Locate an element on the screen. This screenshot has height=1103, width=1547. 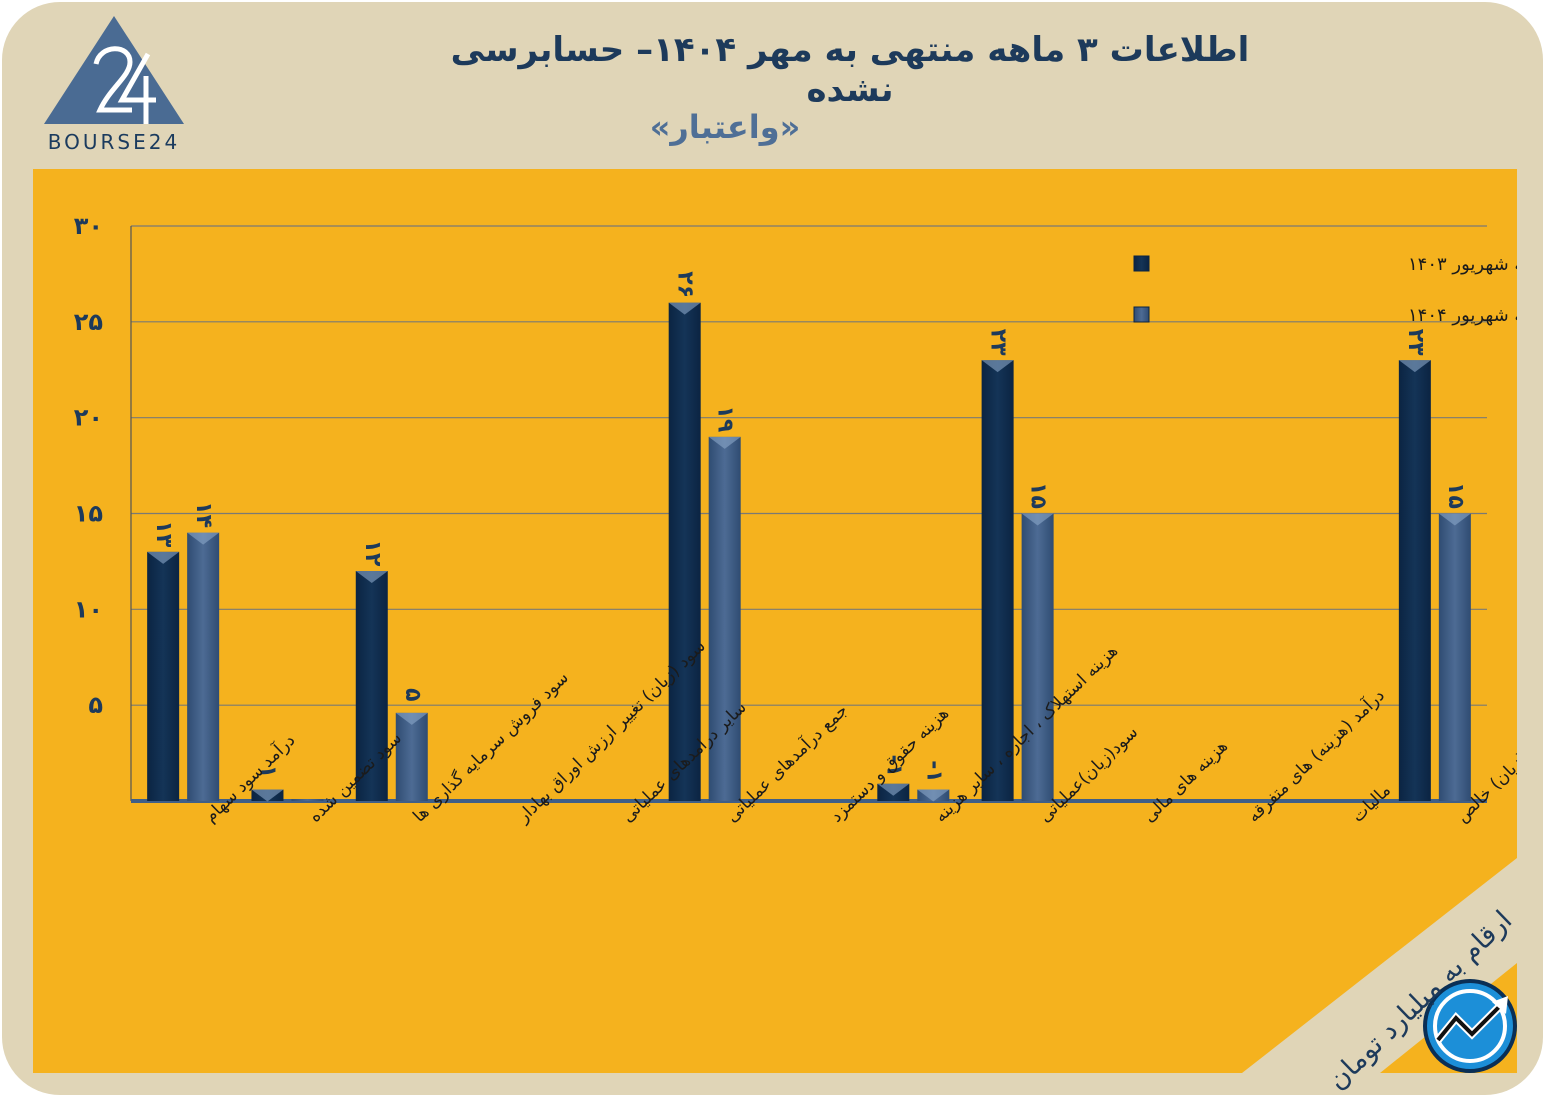
y-tick-label: ۳۰ is located at coordinates (88, 226).